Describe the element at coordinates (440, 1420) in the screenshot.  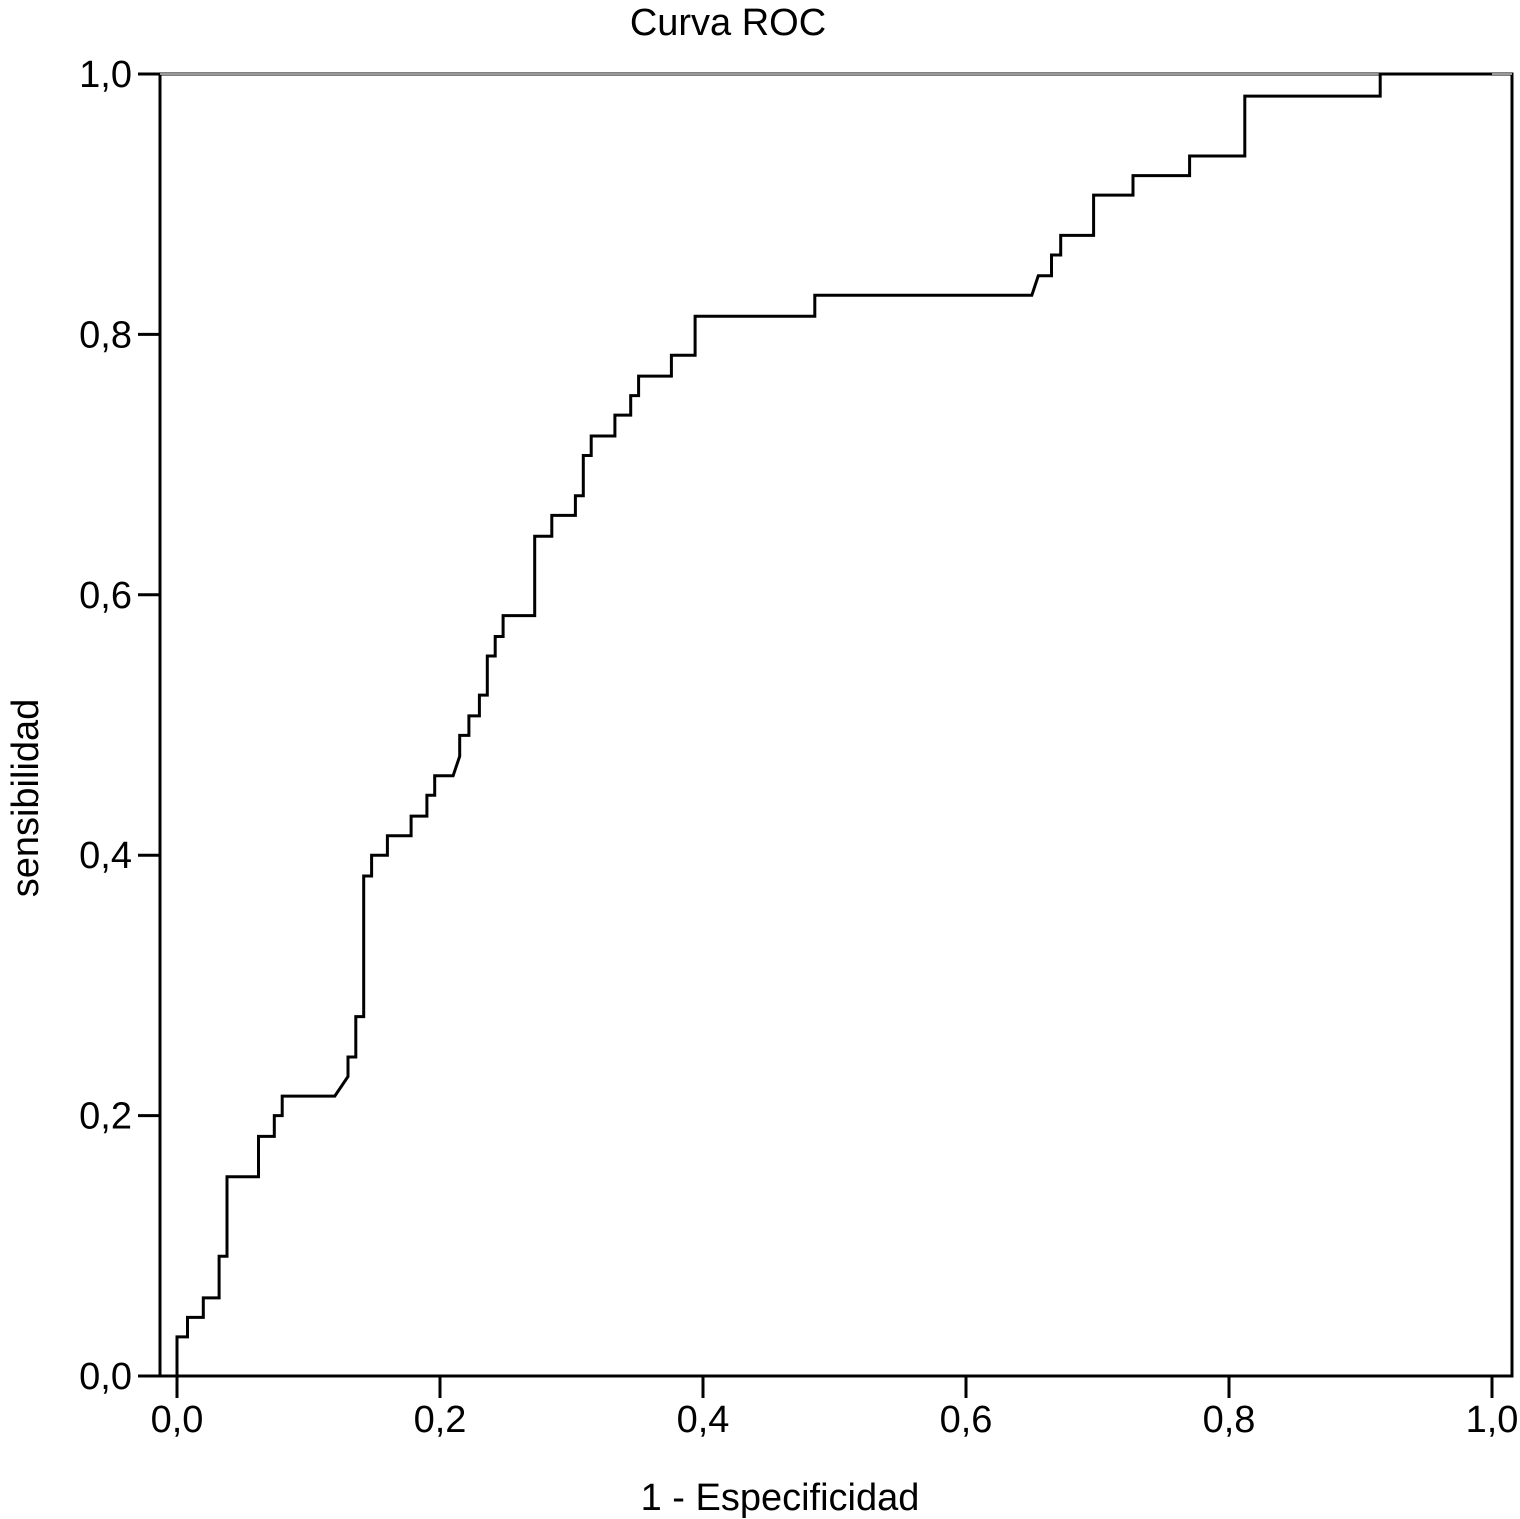
I see `x-tick-label: 0,2` at that location.